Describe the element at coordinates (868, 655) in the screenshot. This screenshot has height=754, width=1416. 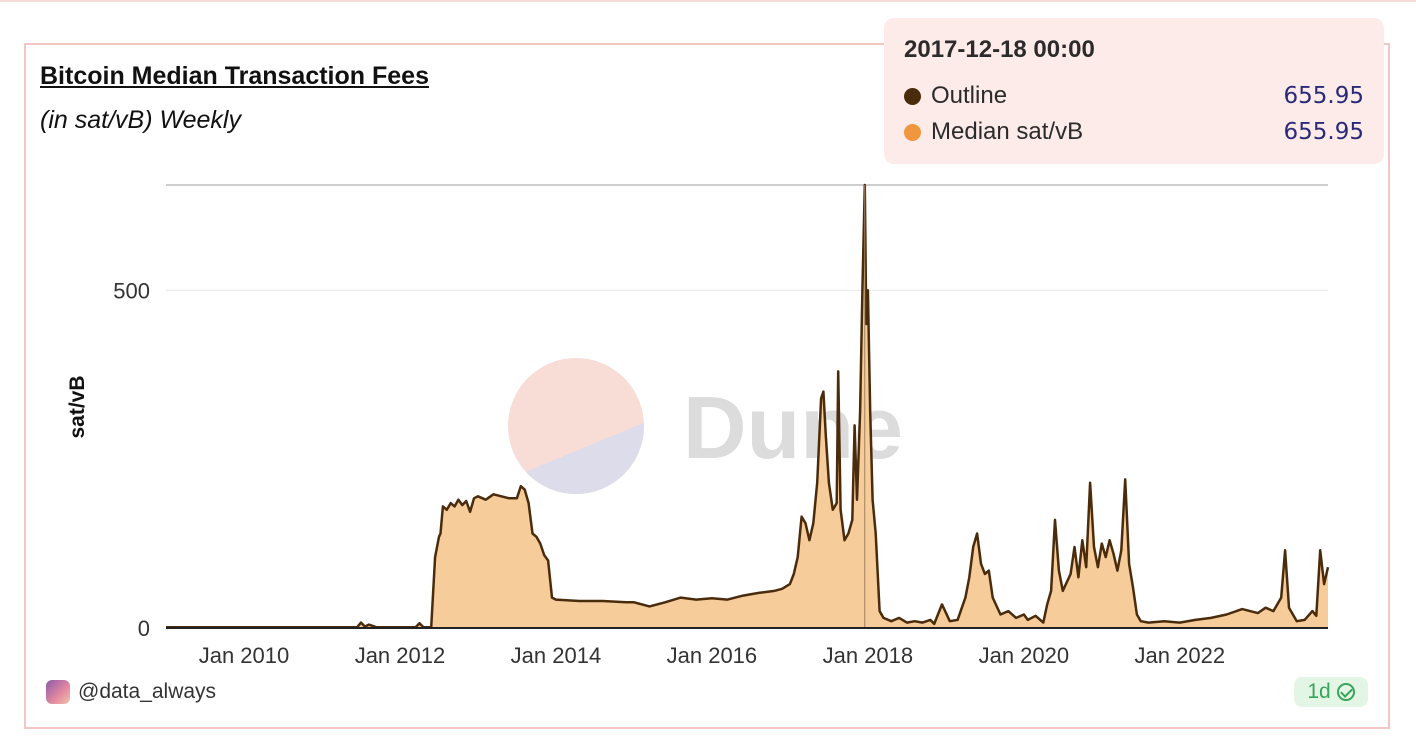
I see `x-tick-label: Jan 2018` at that location.